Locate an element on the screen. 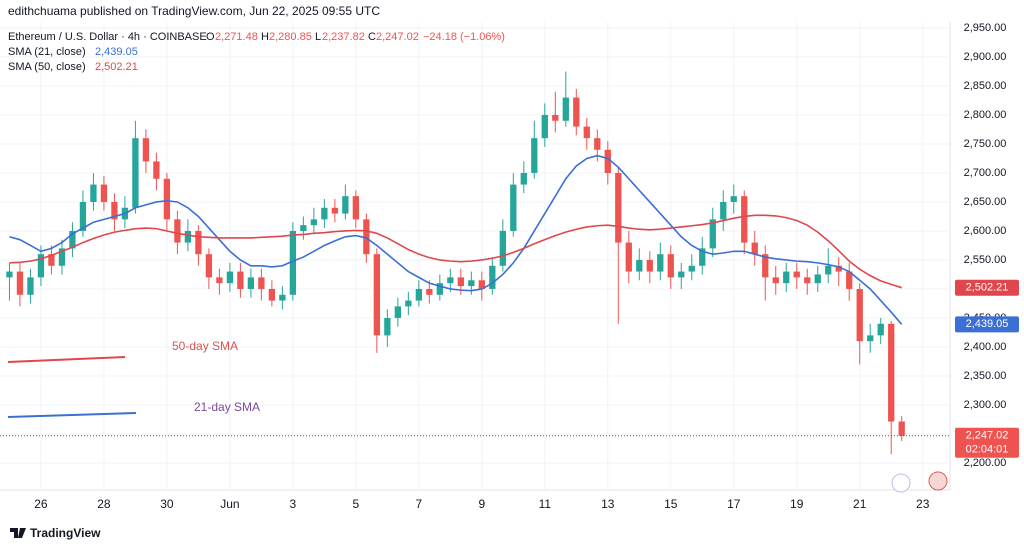 The image size is (1024, 548). x-tick-label: 9 is located at coordinates (481, 504).